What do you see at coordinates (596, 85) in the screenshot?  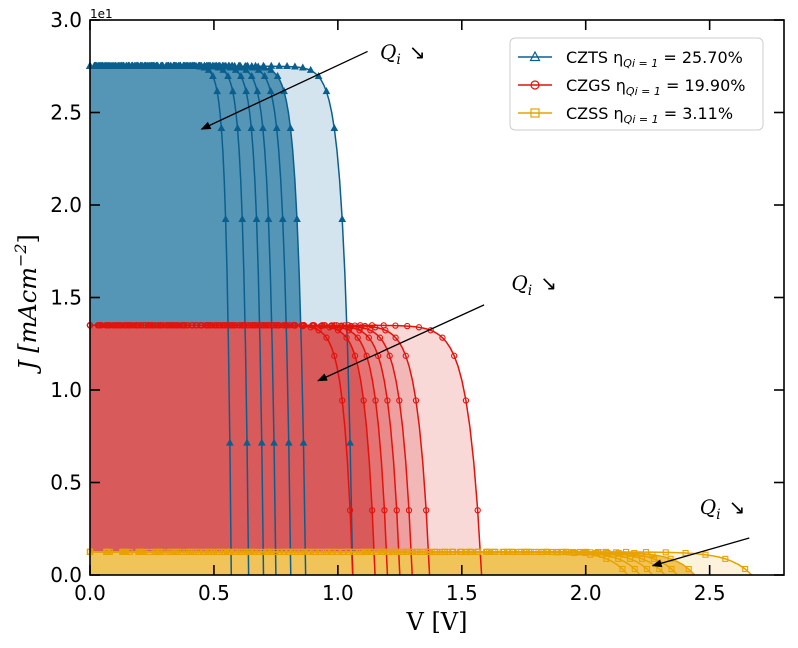 I see `legend-name-1: CZGS η` at bounding box center [596, 85].